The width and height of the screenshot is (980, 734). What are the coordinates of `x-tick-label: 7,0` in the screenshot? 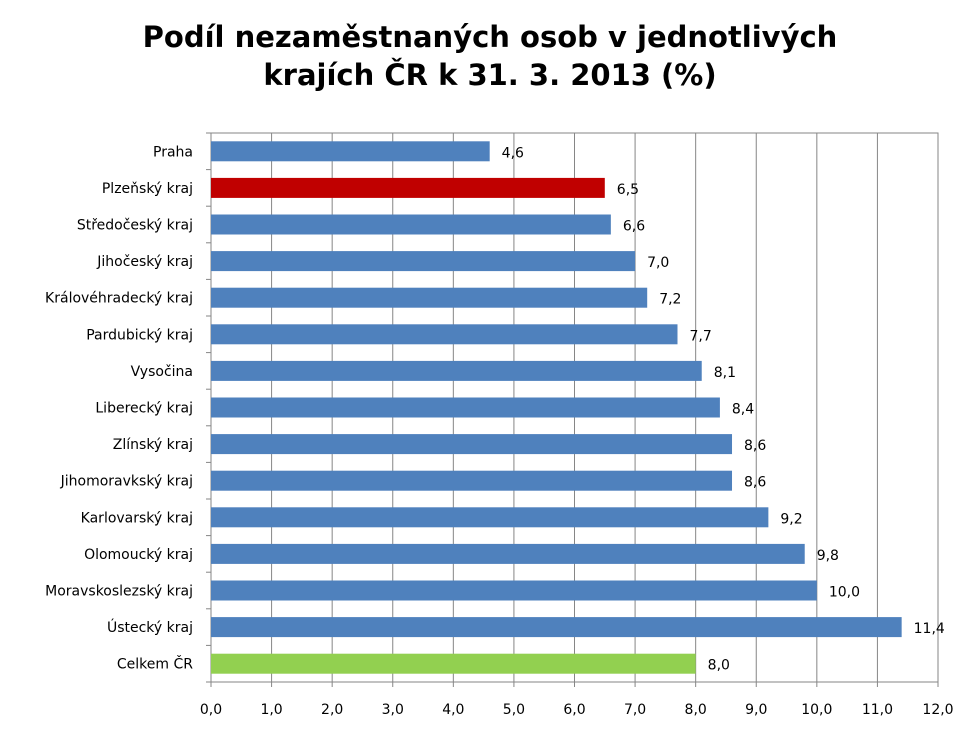 It's located at (635, 710).